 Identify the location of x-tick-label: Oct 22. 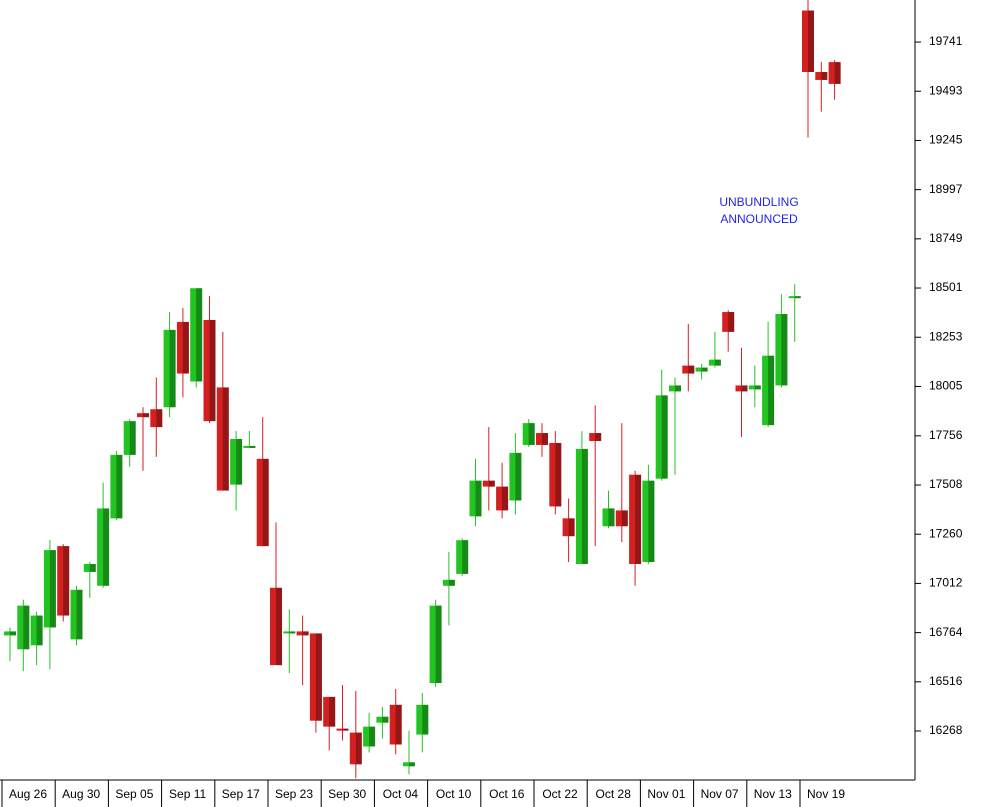
(560, 794).